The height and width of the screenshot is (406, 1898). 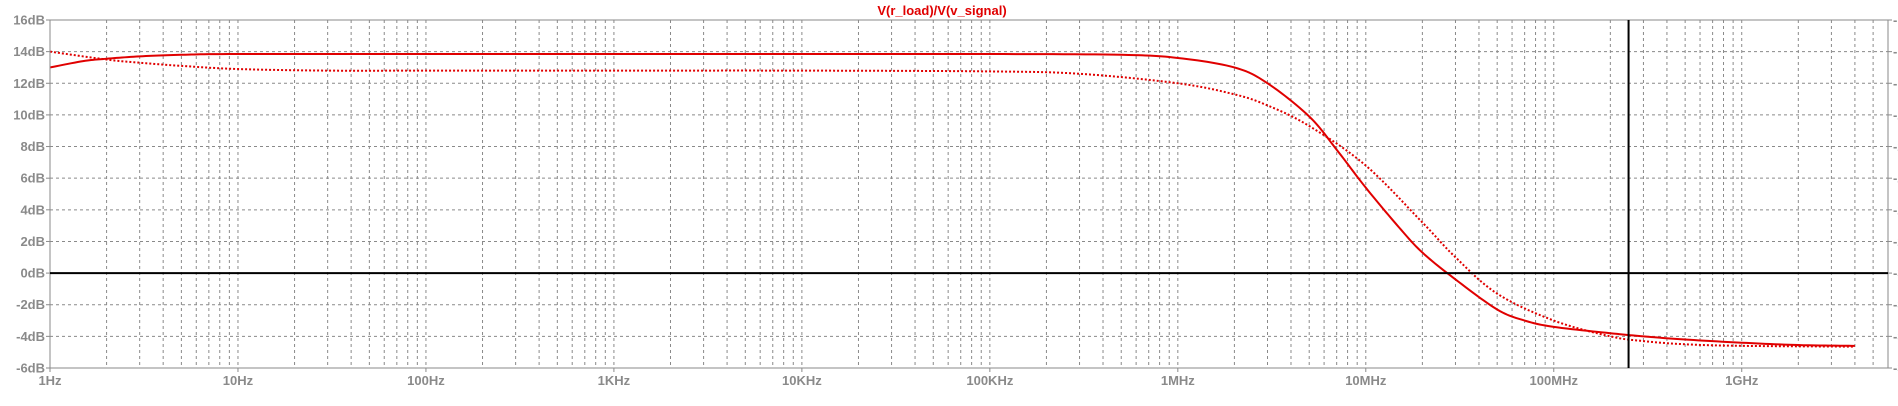 What do you see at coordinates (1895, 178) in the screenshot?
I see `y-right-tick-label: -240°` at bounding box center [1895, 178].